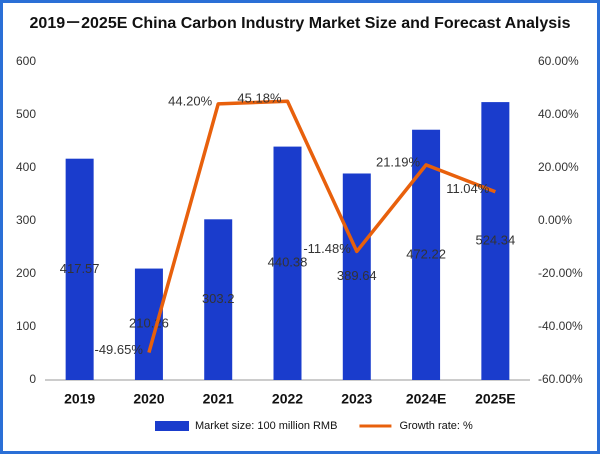 Image resolution: width=600 pixels, height=454 pixels. What do you see at coordinates (26, 167) in the screenshot?
I see `y-tick-label: 400` at bounding box center [26, 167].